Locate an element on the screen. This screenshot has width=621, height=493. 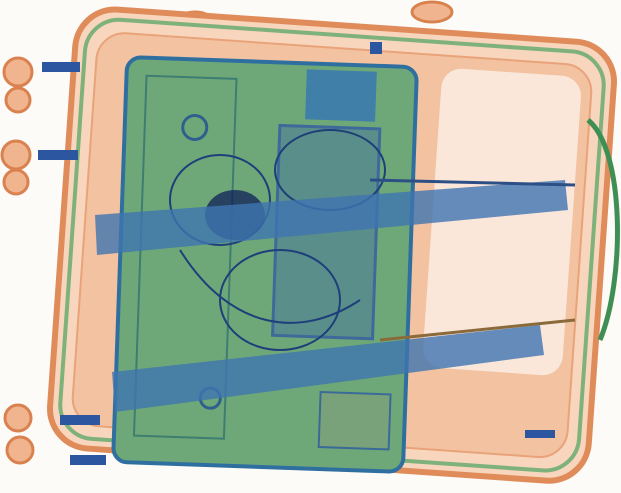
handle is located at coordinates (603, 229).